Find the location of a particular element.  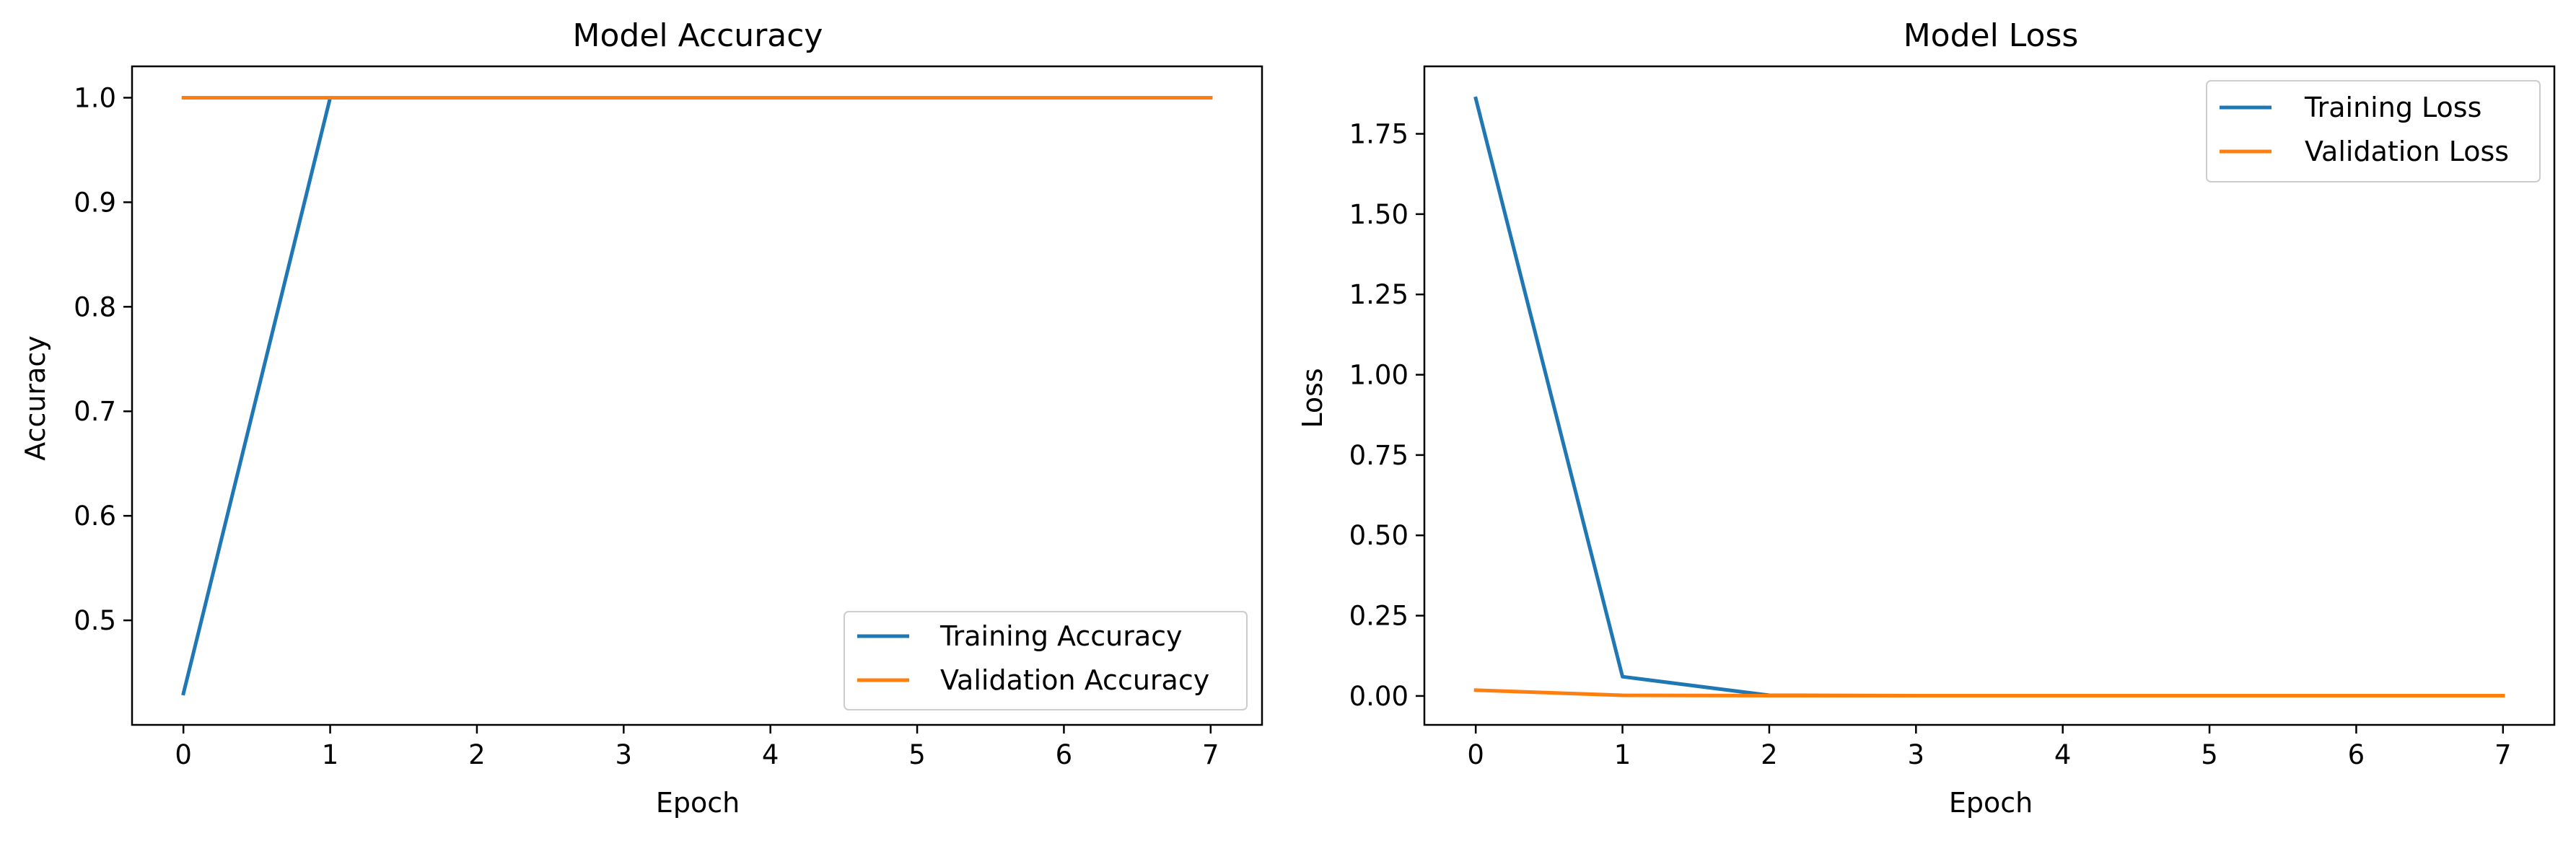

loss-x-tick-label: 5 is located at coordinates (2209, 754).